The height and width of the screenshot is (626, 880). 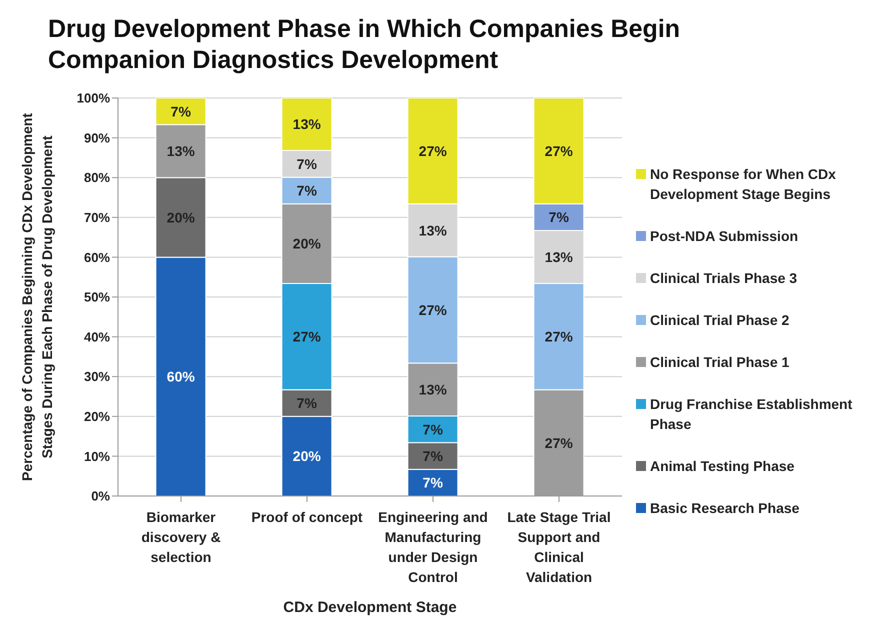 I want to click on x-axis-title: CDx Development Stage, so click(x=370, y=607).